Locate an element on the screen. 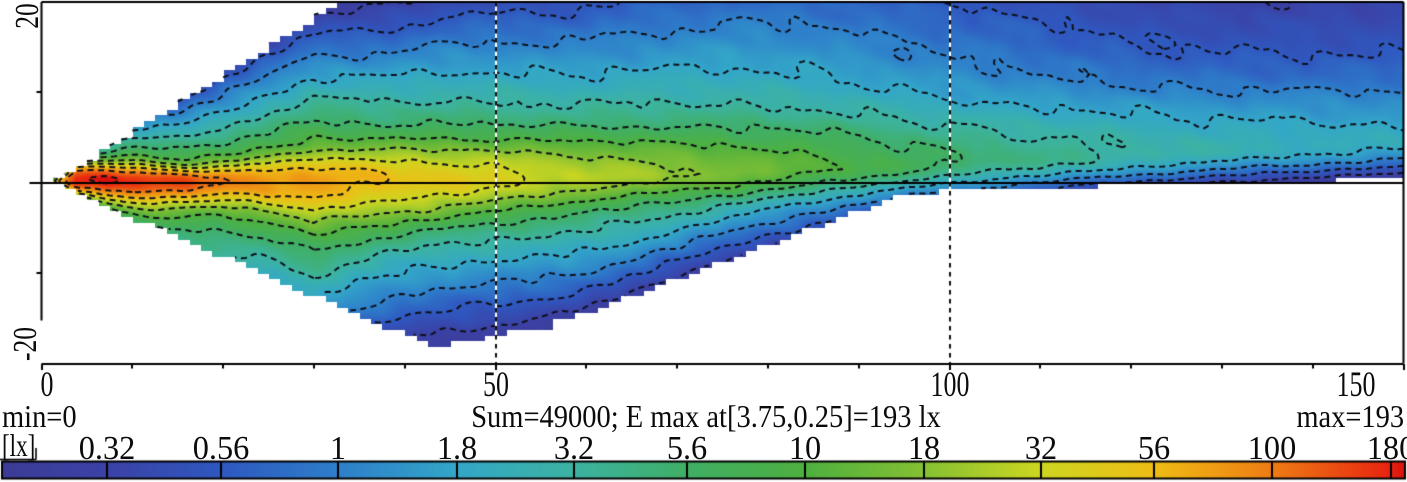  colorbar-tick-label-100: 100 is located at coordinates (1272, 448).